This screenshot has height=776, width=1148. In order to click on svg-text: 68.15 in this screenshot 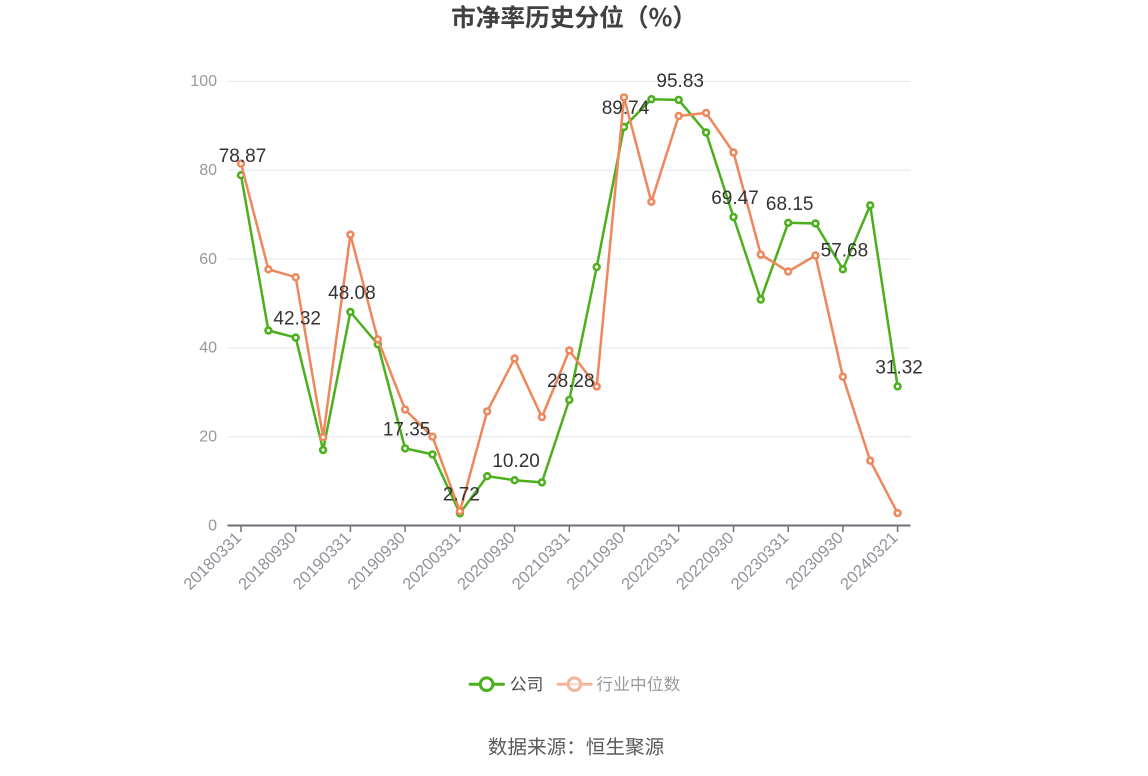, I will do `click(790, 204)`.